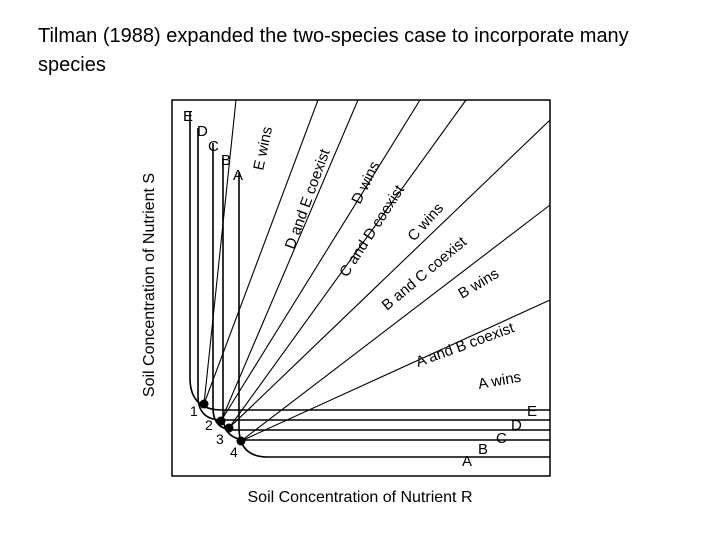  Describe the element at coordinates (425, 222) in the screenshot. I see `region-label-c-wins: C wins` at that location.